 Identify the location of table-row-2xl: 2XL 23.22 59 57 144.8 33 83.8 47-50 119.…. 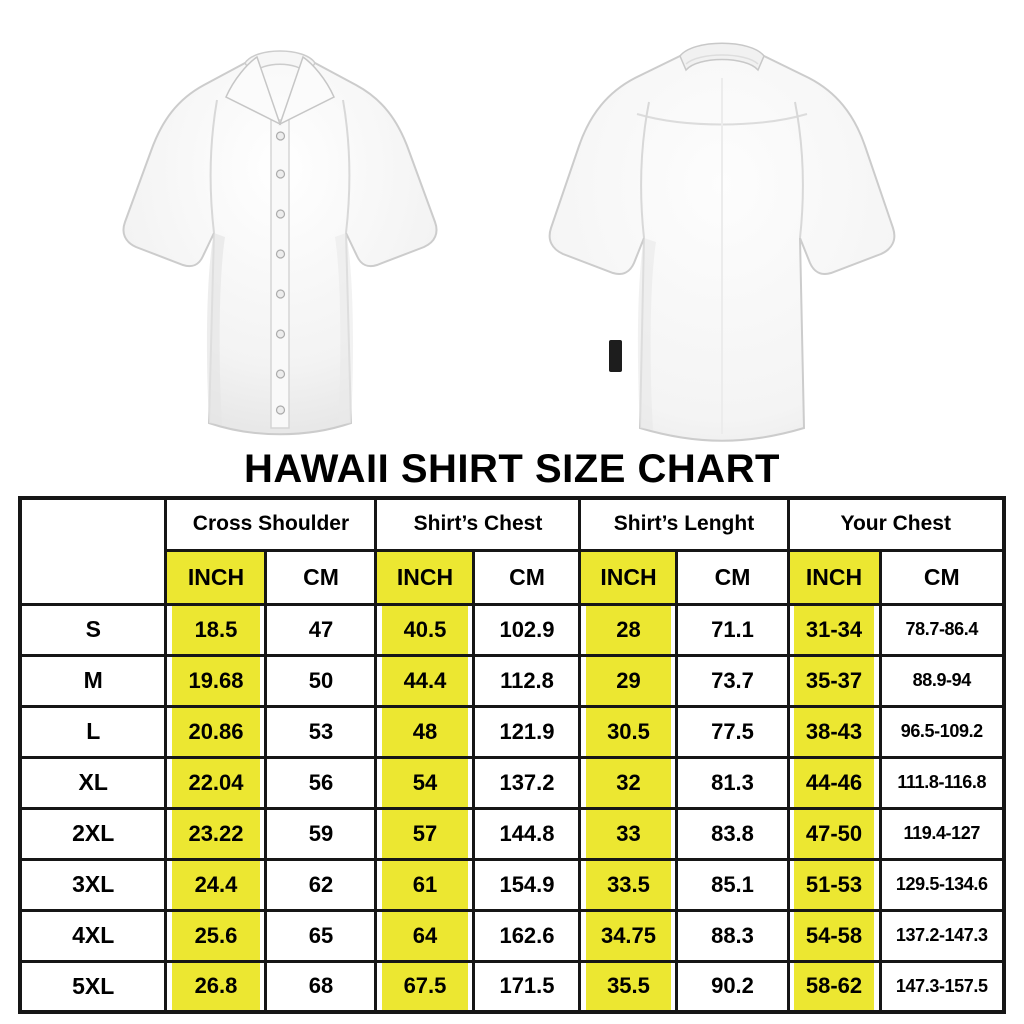
(512, 833).